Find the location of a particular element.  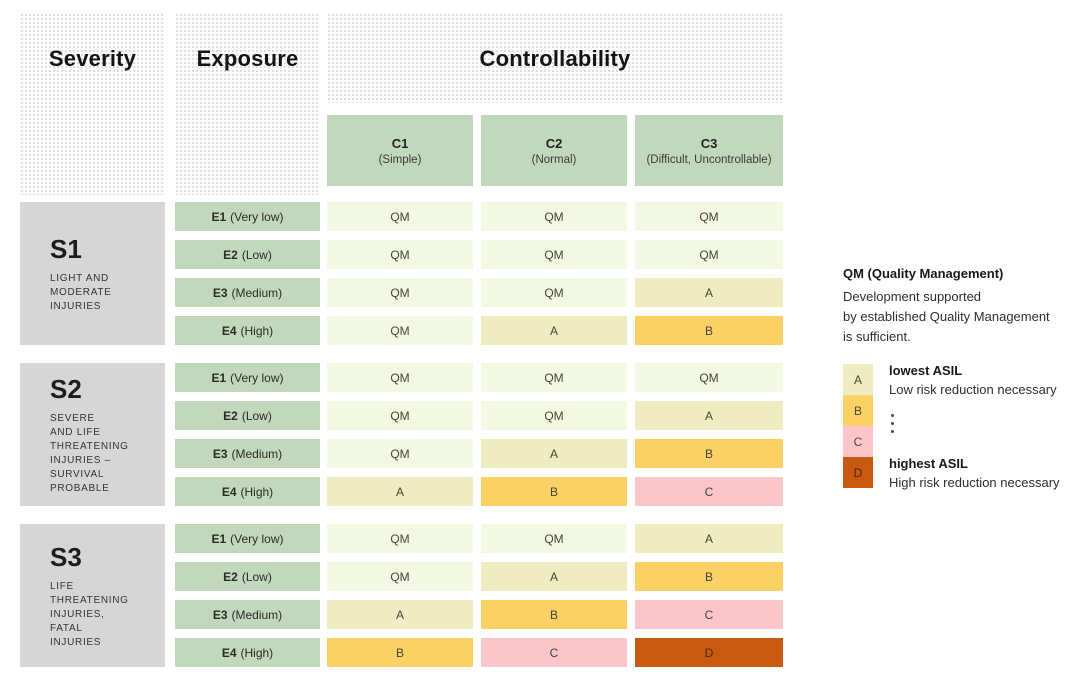

exposure-header-title: Exposure is located at coordinates (247, 58).